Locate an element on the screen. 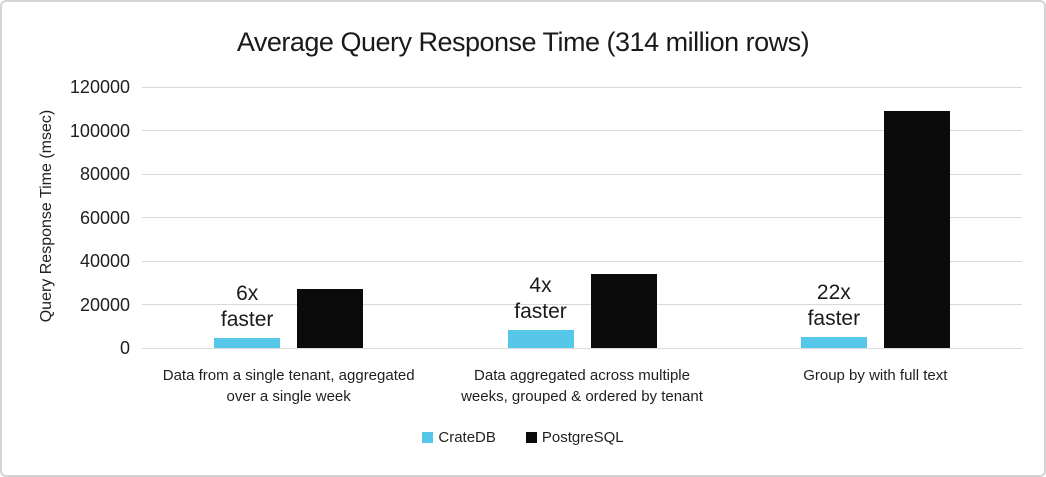 The image size is (1046, 477). y-tick-label-0: 0 is located at coordinates (124, 348).